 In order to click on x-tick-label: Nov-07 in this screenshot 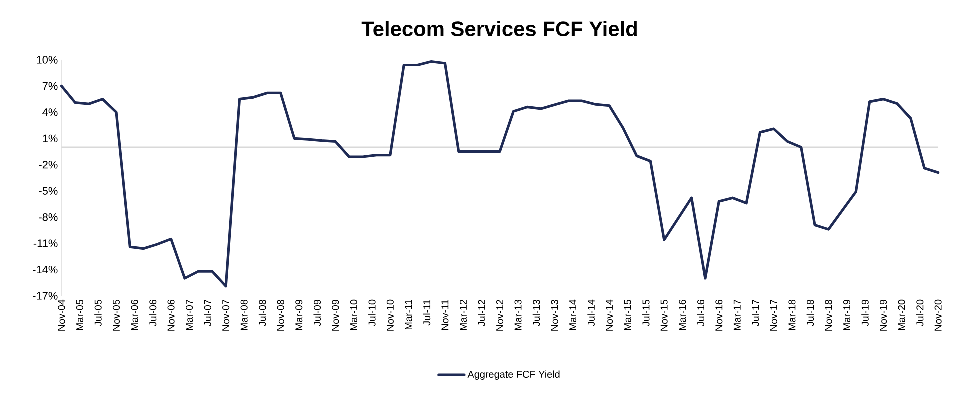, I will do `click(226, 315)`.